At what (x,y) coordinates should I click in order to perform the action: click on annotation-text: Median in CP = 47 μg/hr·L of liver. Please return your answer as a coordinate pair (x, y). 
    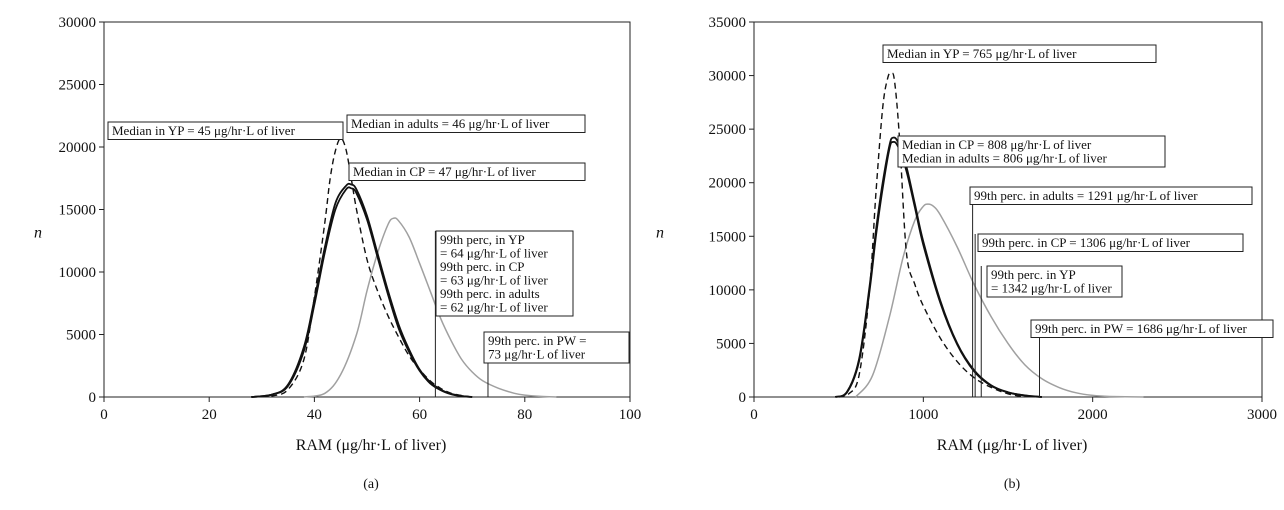
    Looking at the image, I should click on (444, 171).